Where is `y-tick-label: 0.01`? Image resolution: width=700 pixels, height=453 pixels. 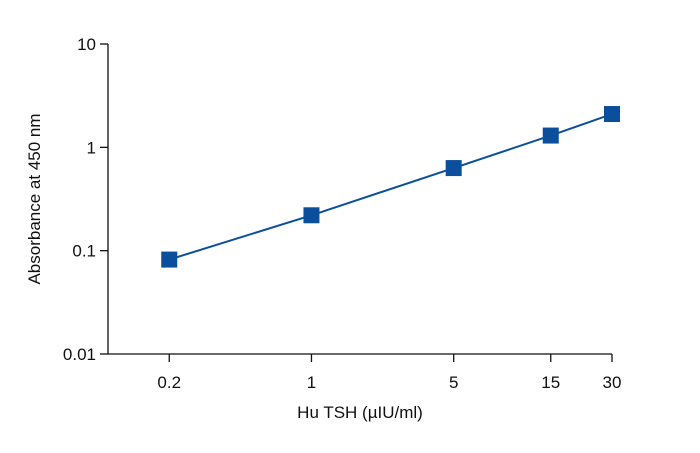
y-tick-label: 0.01 is located at coordinates (79, 354).